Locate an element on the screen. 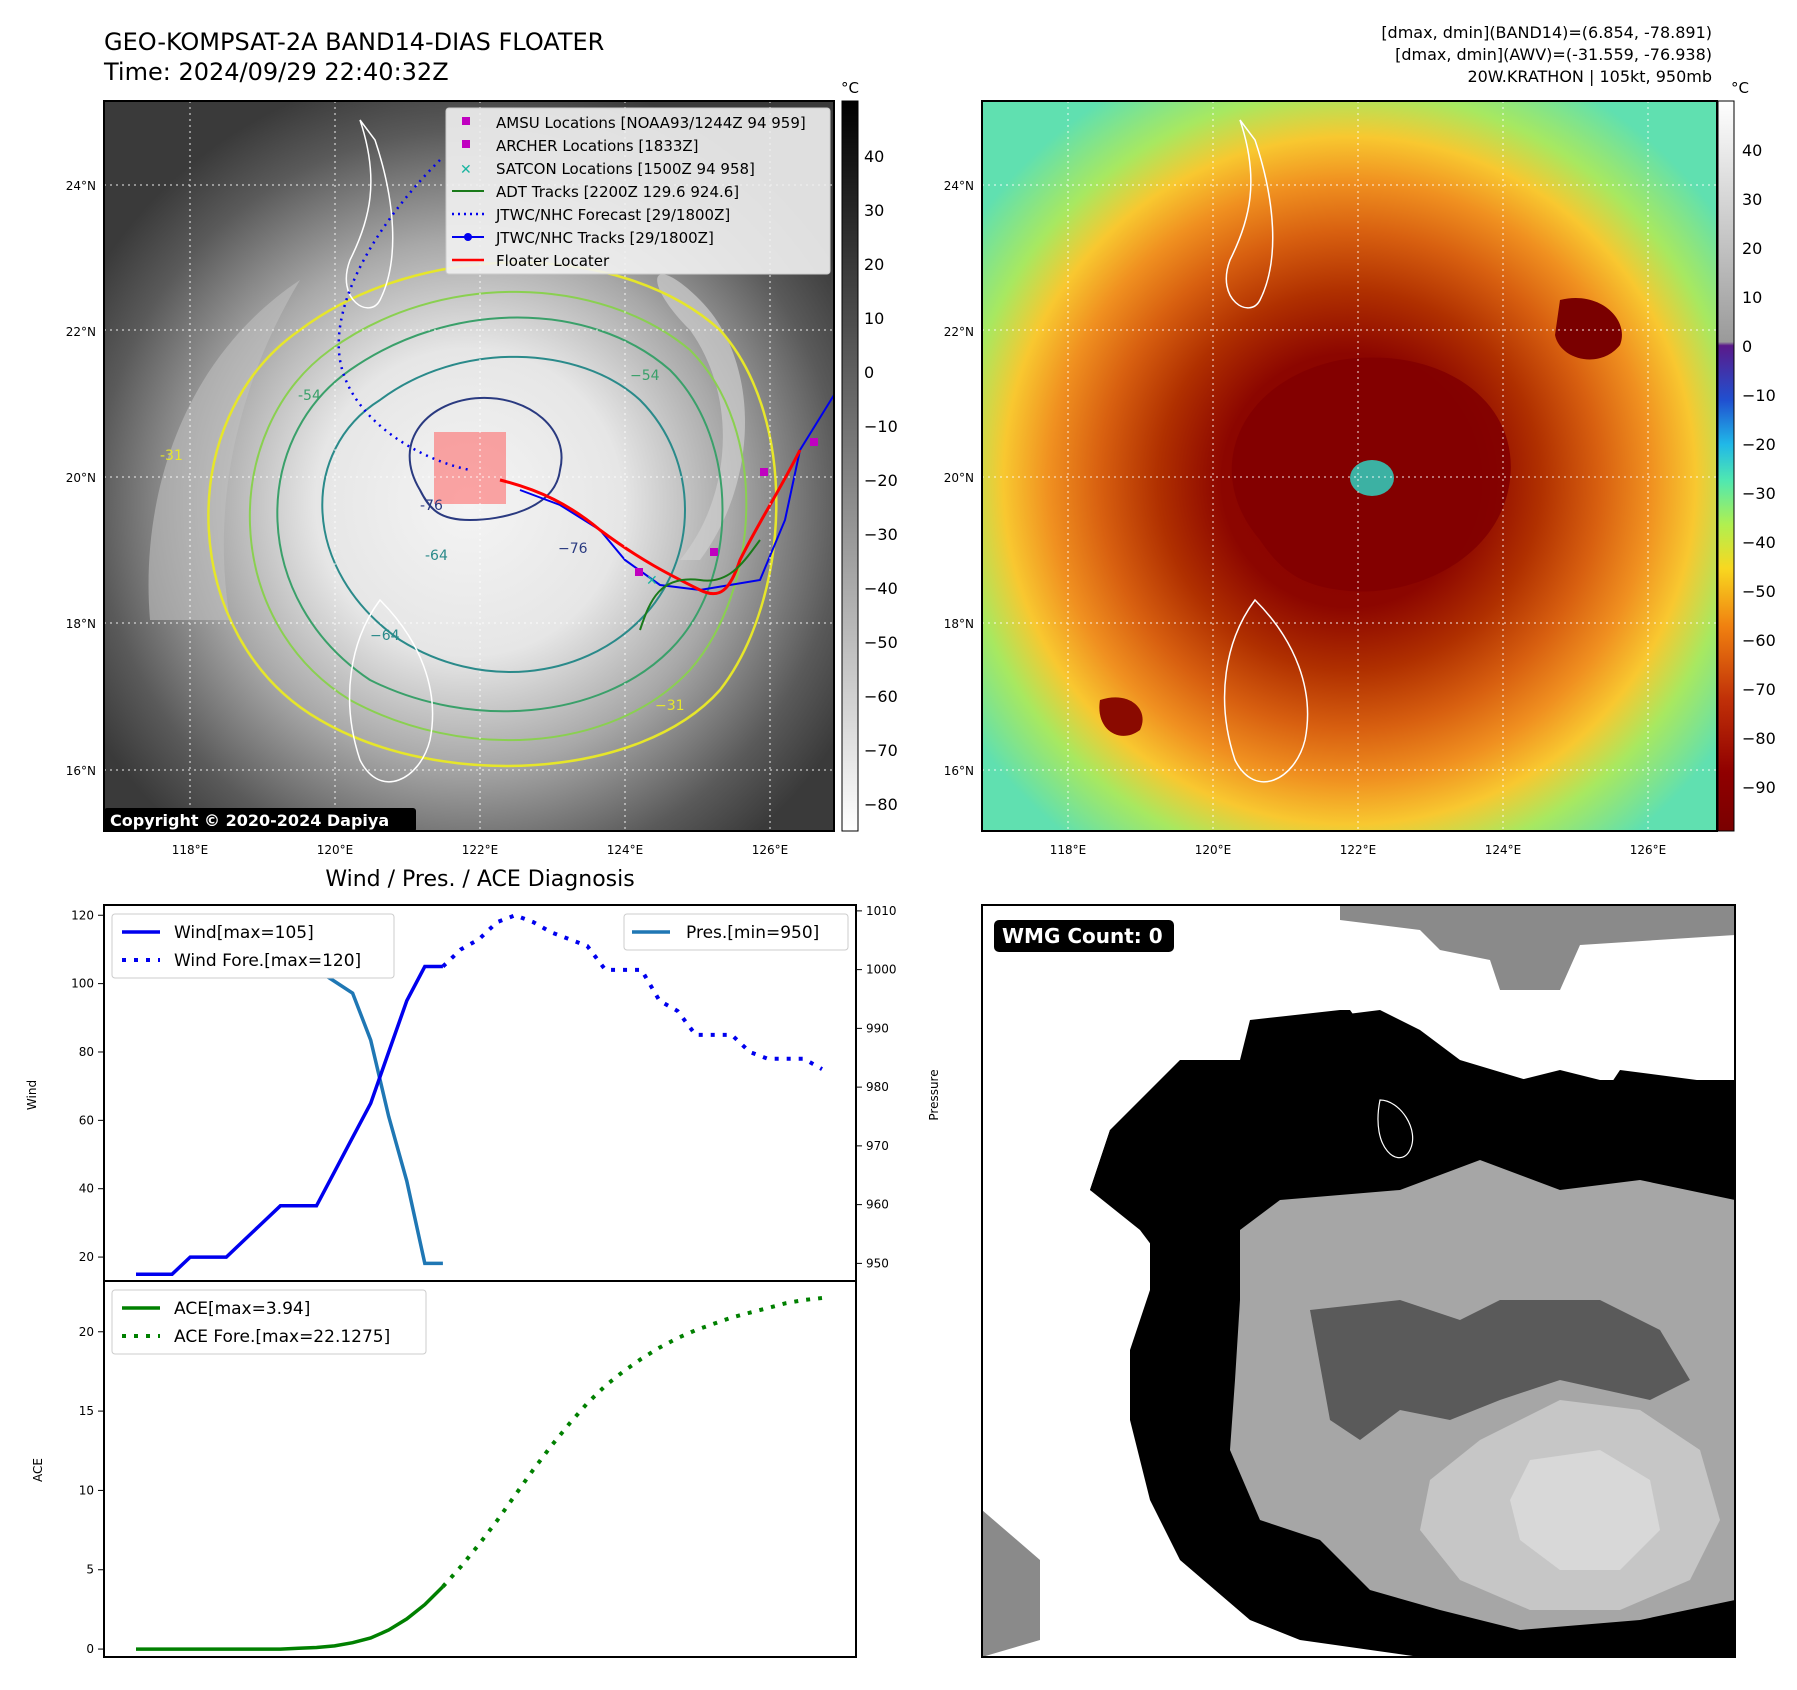 The width and height of the screenshot is (1797, 1690). legend-label-wind: Wind[max=105] is located at coordinates (244, 933).